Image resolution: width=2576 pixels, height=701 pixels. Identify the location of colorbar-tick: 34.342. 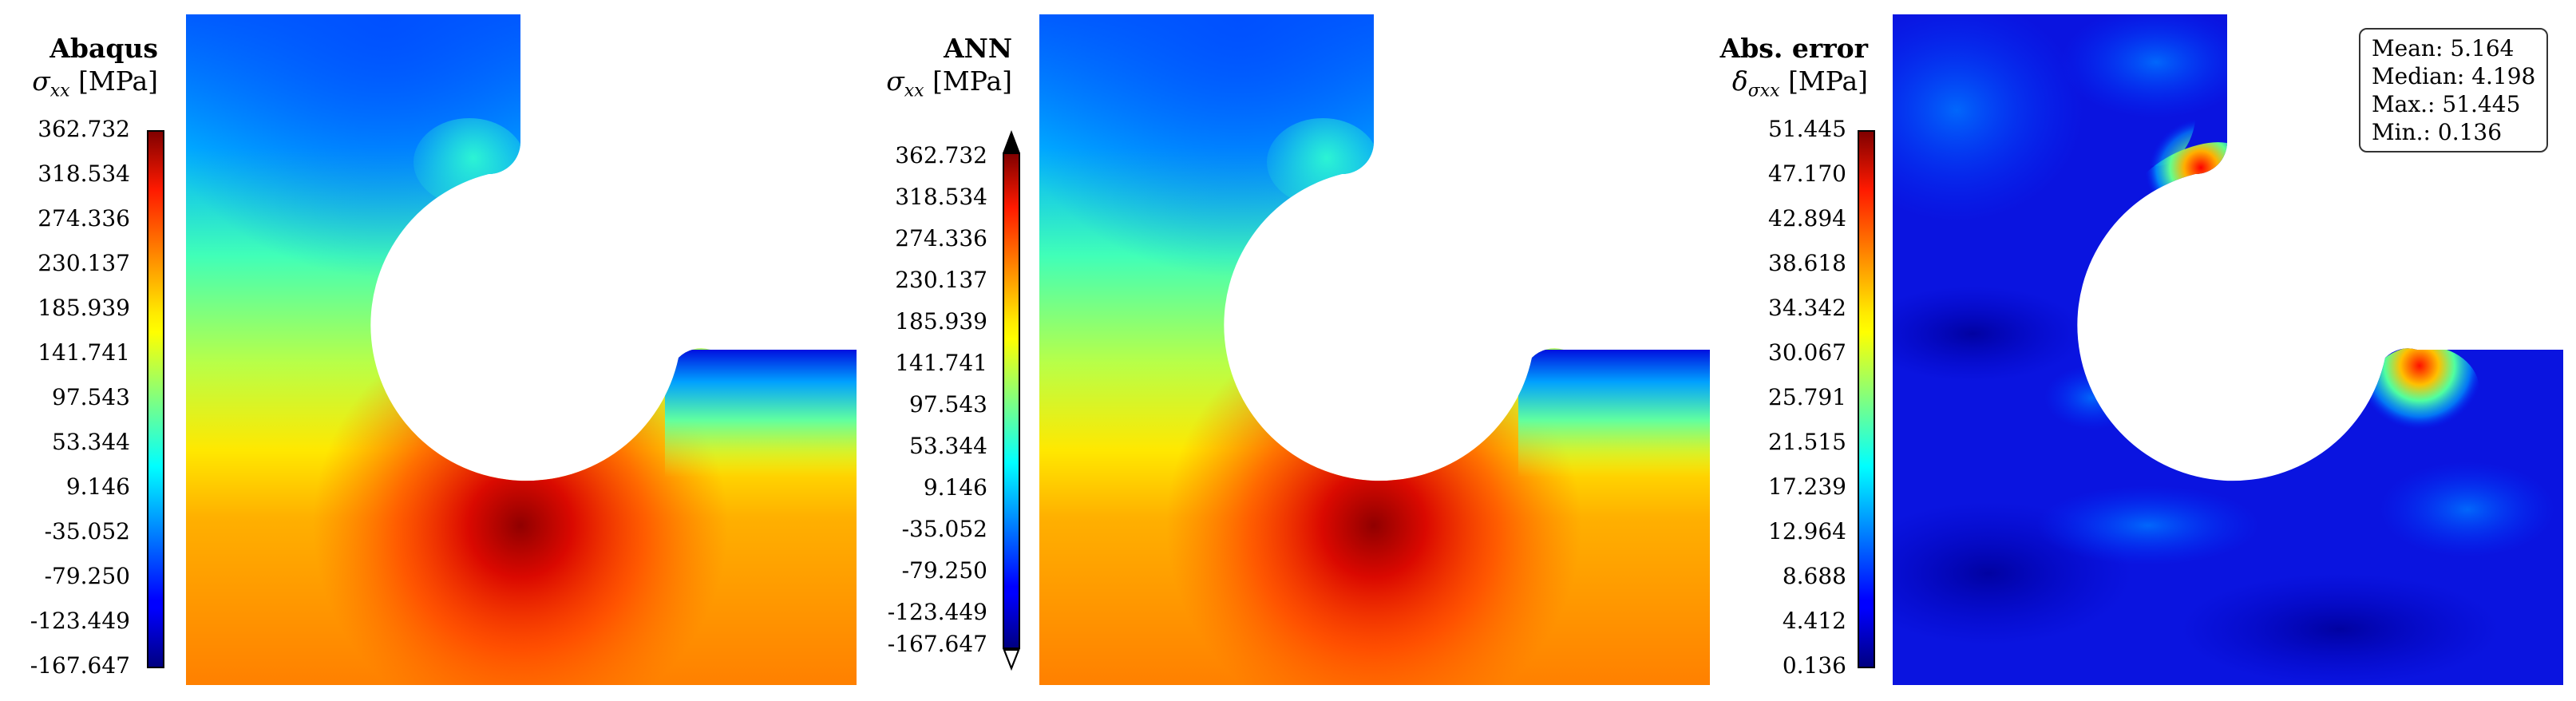
(1807, 308).